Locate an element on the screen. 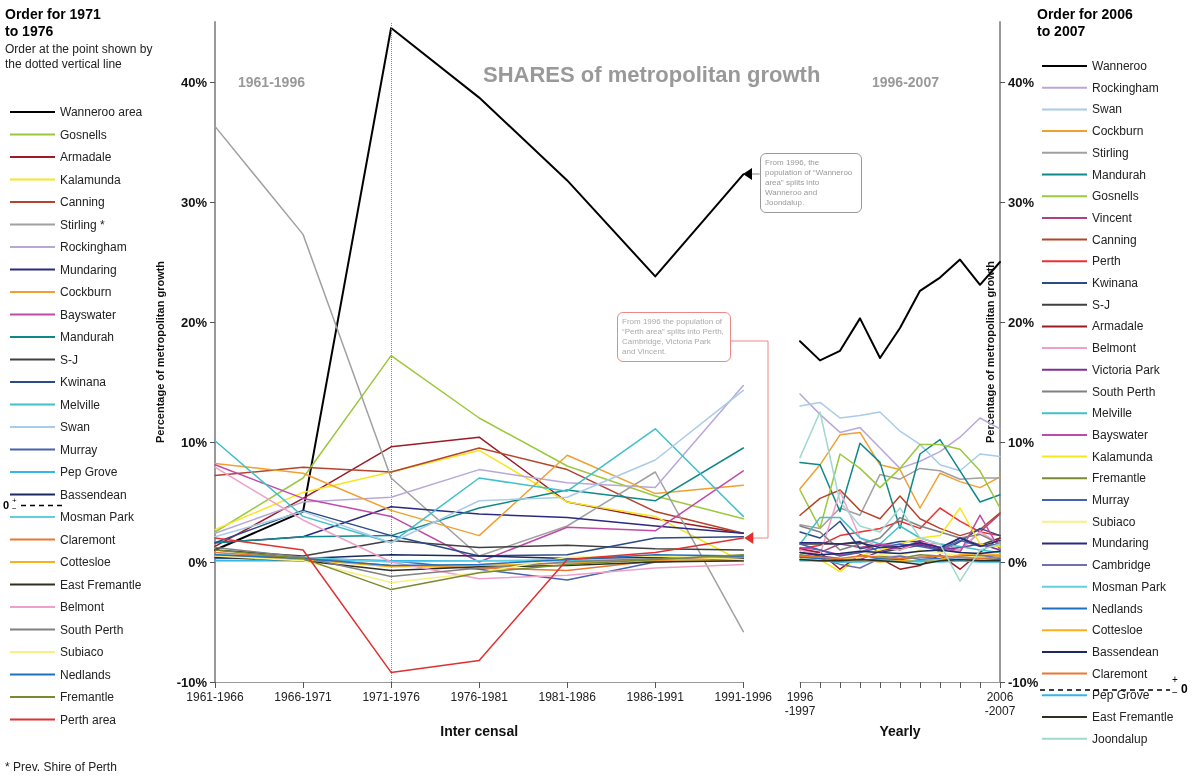 This screenshot has height=780, width=1195. text: Order at the point shown by the dotted vertical line is located at coordinates (79, 57).